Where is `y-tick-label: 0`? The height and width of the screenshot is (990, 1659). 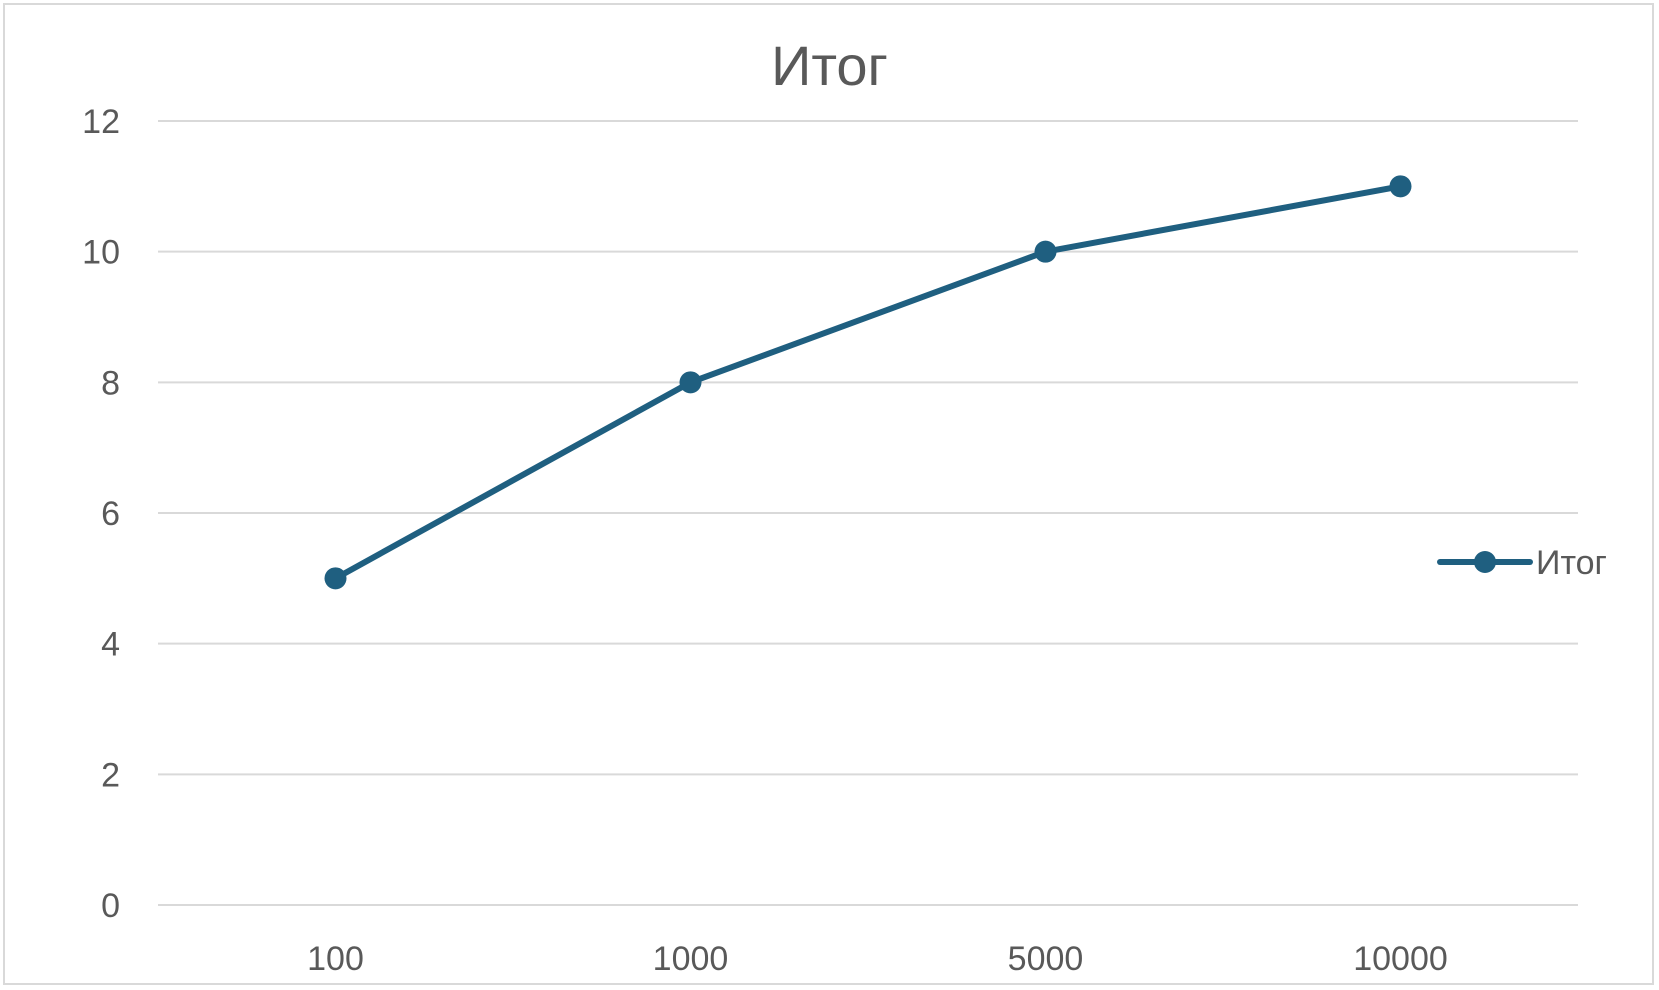 y-tick-label: 0 is located at coordinates (110, 906).